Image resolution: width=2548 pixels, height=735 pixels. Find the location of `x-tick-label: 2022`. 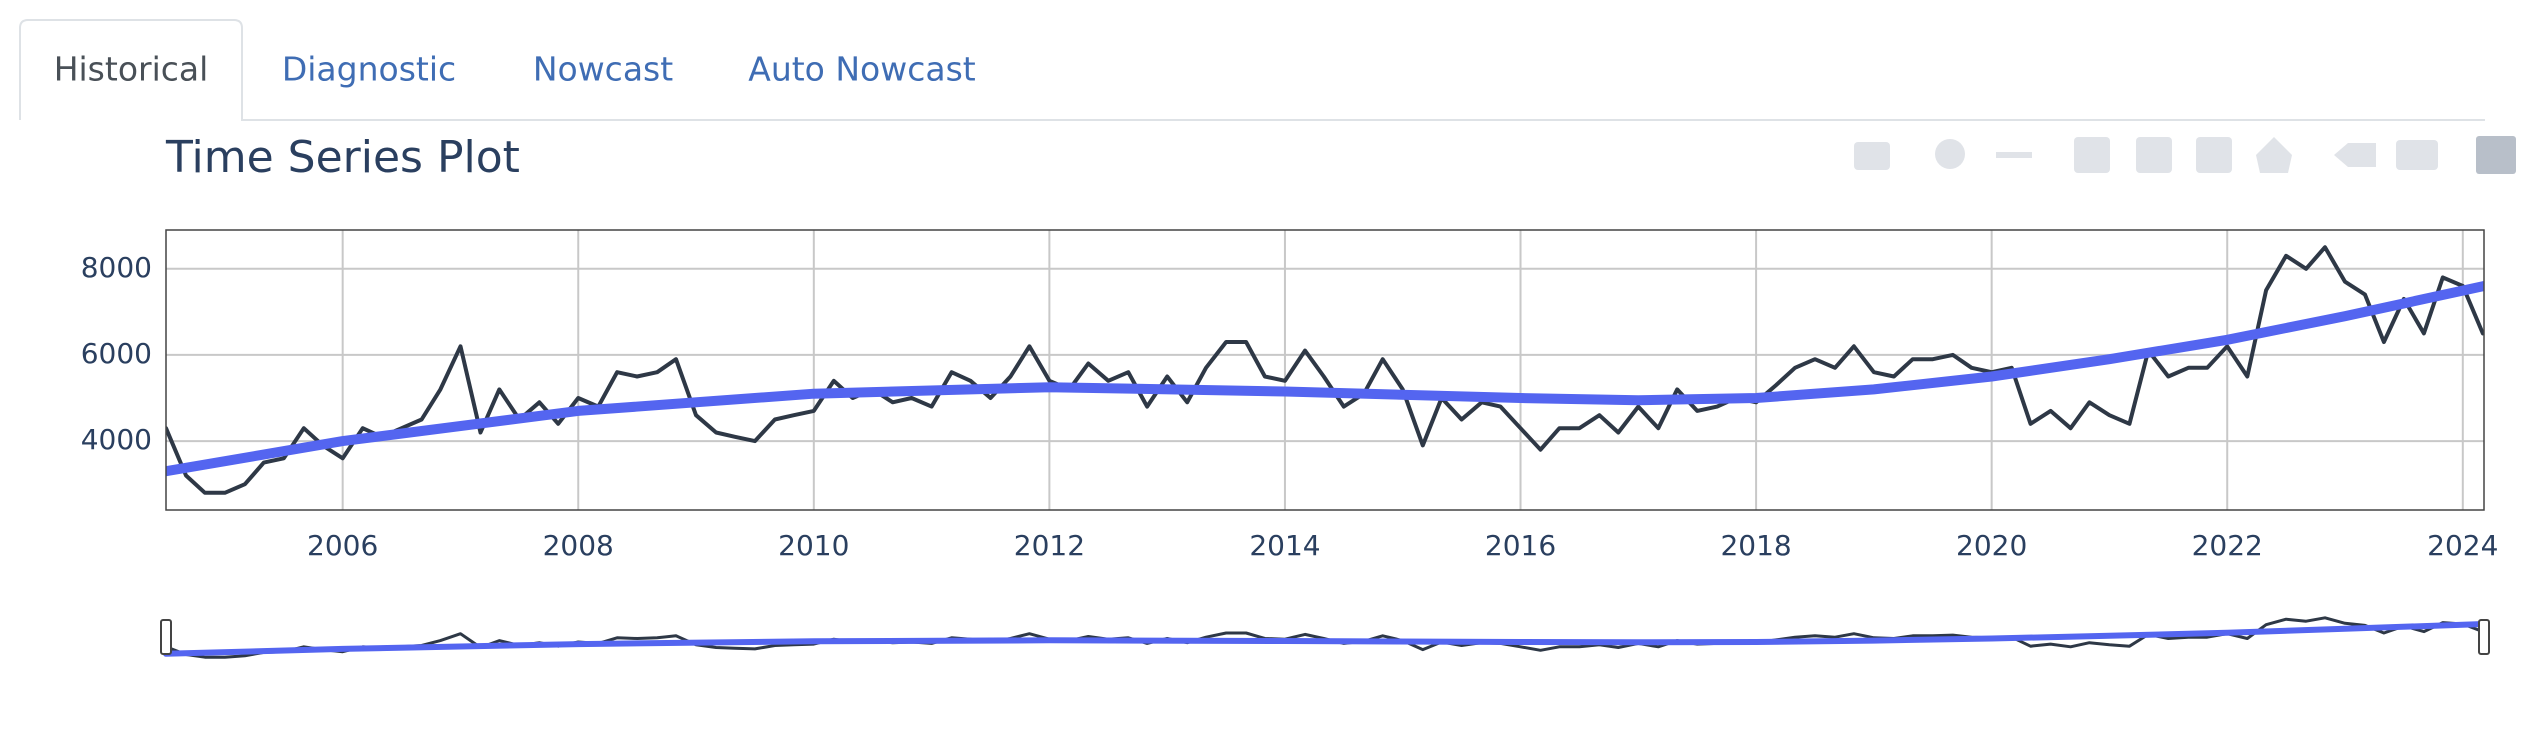

x-tick-label: 2022 is located at coordinates (2227, 545).